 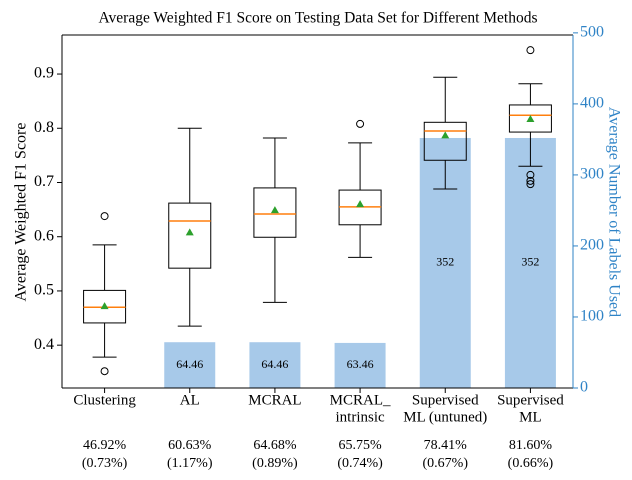 I want to click on x-tick-label: AL, so click(x=190, y=400).